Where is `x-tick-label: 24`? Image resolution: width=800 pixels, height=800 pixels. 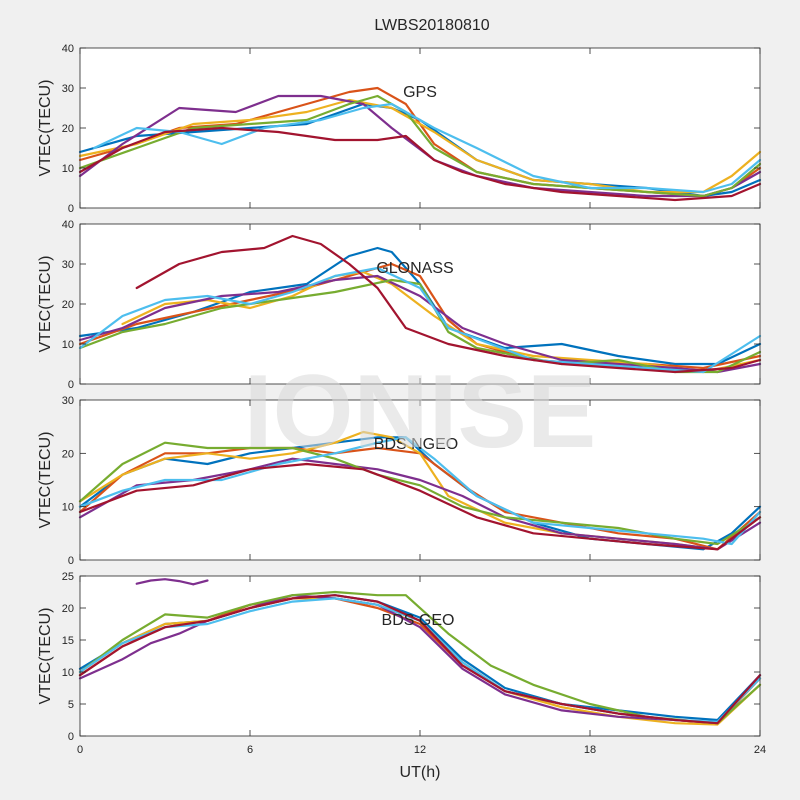 x-tick-label: 24 is located at coordinates (760, 750).